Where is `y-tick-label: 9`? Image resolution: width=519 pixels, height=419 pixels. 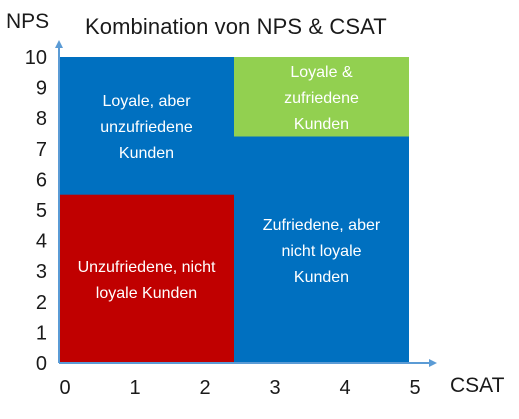
y-tick-label: 9 is located at coordinates (41, 89).